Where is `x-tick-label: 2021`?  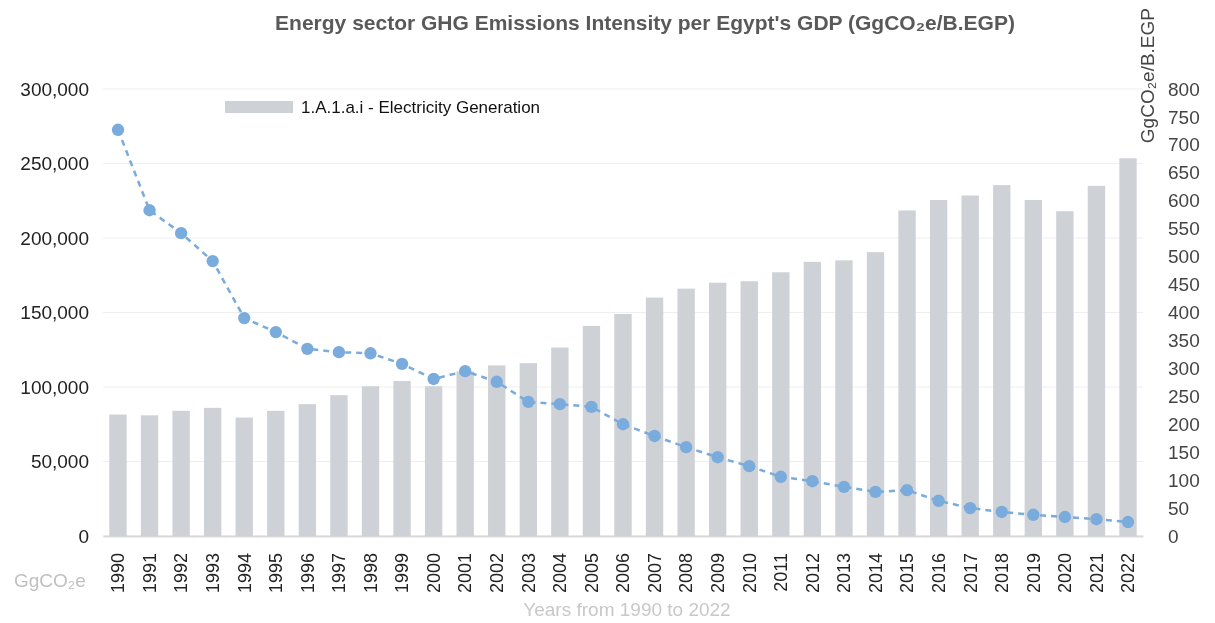 x-tick-label: 2021 is located at coordinates (1096, 573).